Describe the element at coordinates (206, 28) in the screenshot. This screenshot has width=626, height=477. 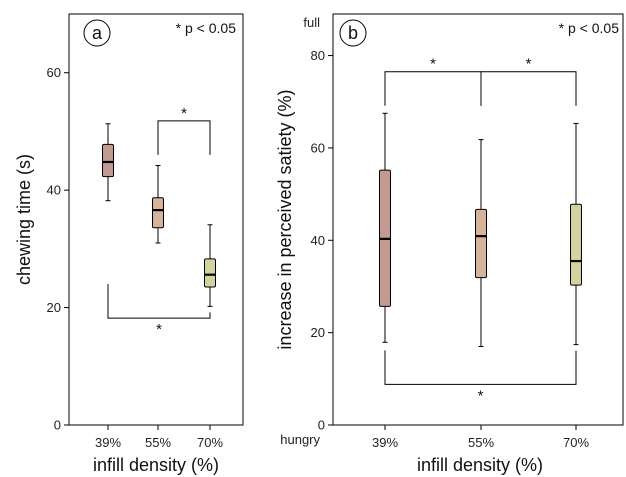
I see `panel-a-significance-note: * p < 0.05` at that location.